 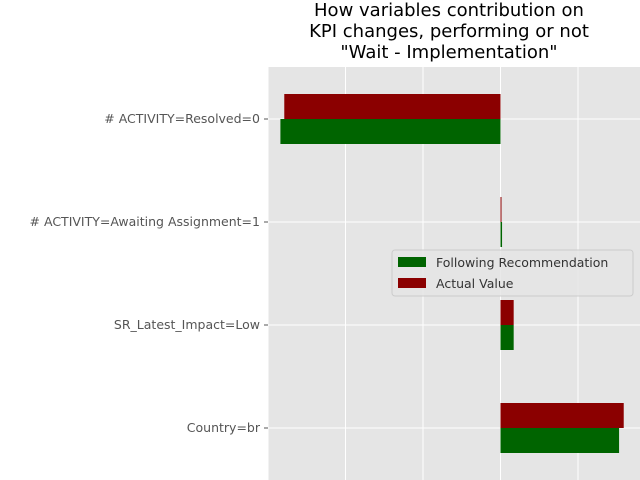 I want to click on legend-label-actual-value: Actual Value, so click(x=475, y=283).